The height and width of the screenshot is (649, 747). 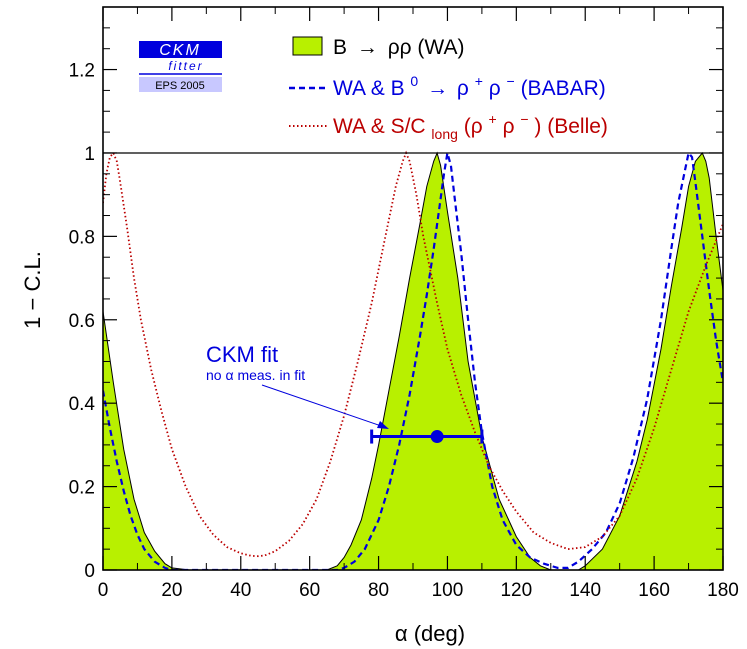 I want to click on ckmfitter-logo: CKM fitter EPS 2005, so click(x=180, y=66).